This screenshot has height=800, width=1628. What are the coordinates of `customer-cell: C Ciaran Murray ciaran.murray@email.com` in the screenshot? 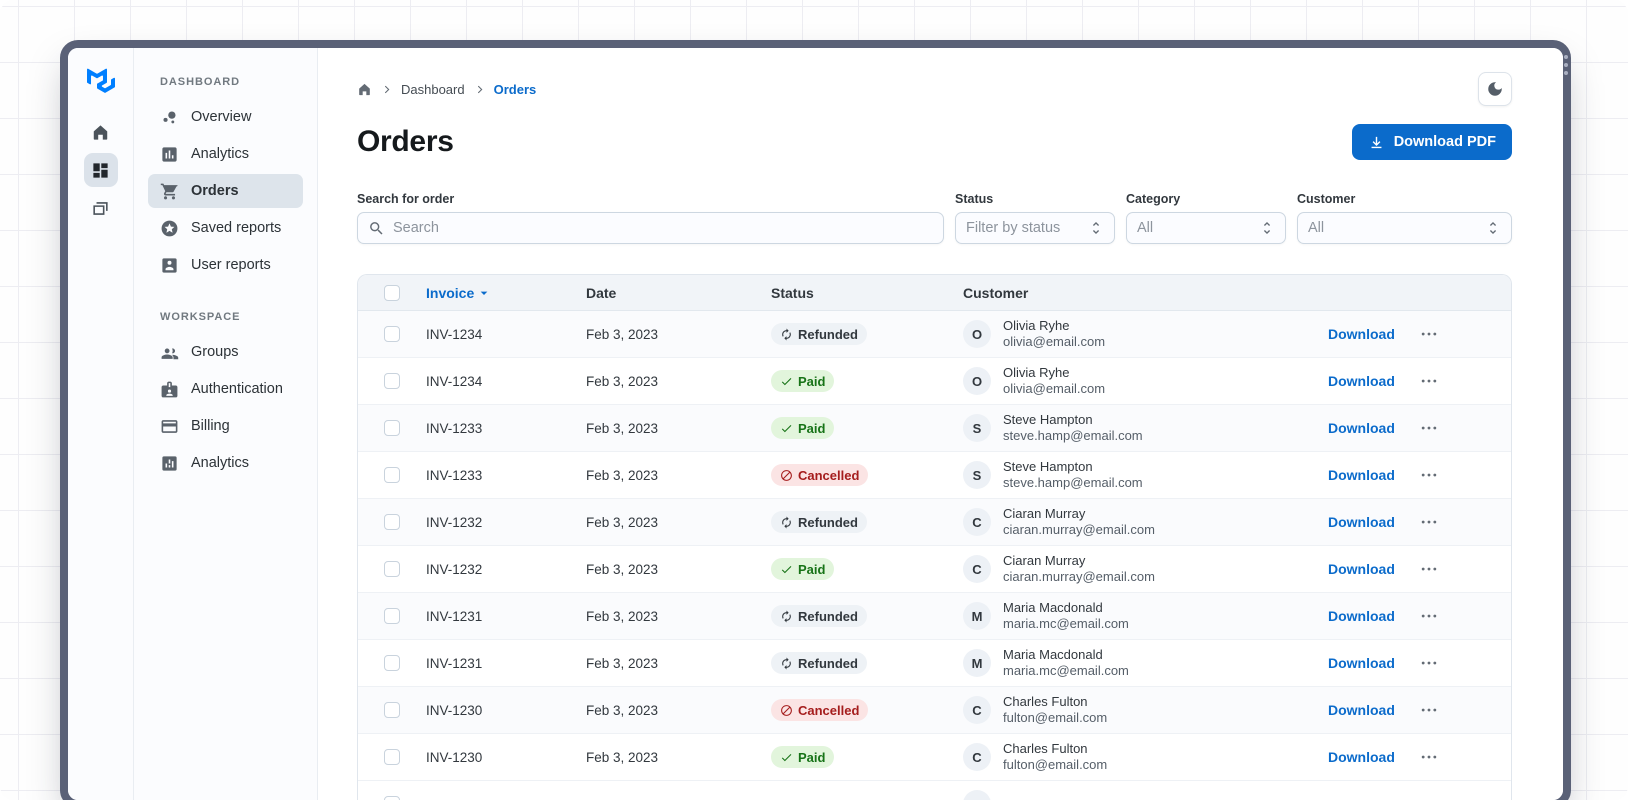 It's located at (1135, 522).